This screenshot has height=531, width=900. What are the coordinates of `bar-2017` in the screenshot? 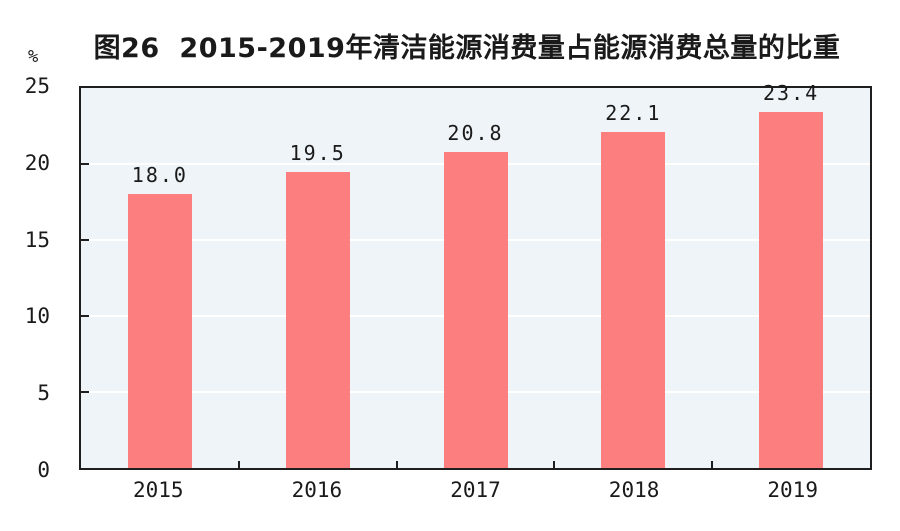 It's located at (475, 309).